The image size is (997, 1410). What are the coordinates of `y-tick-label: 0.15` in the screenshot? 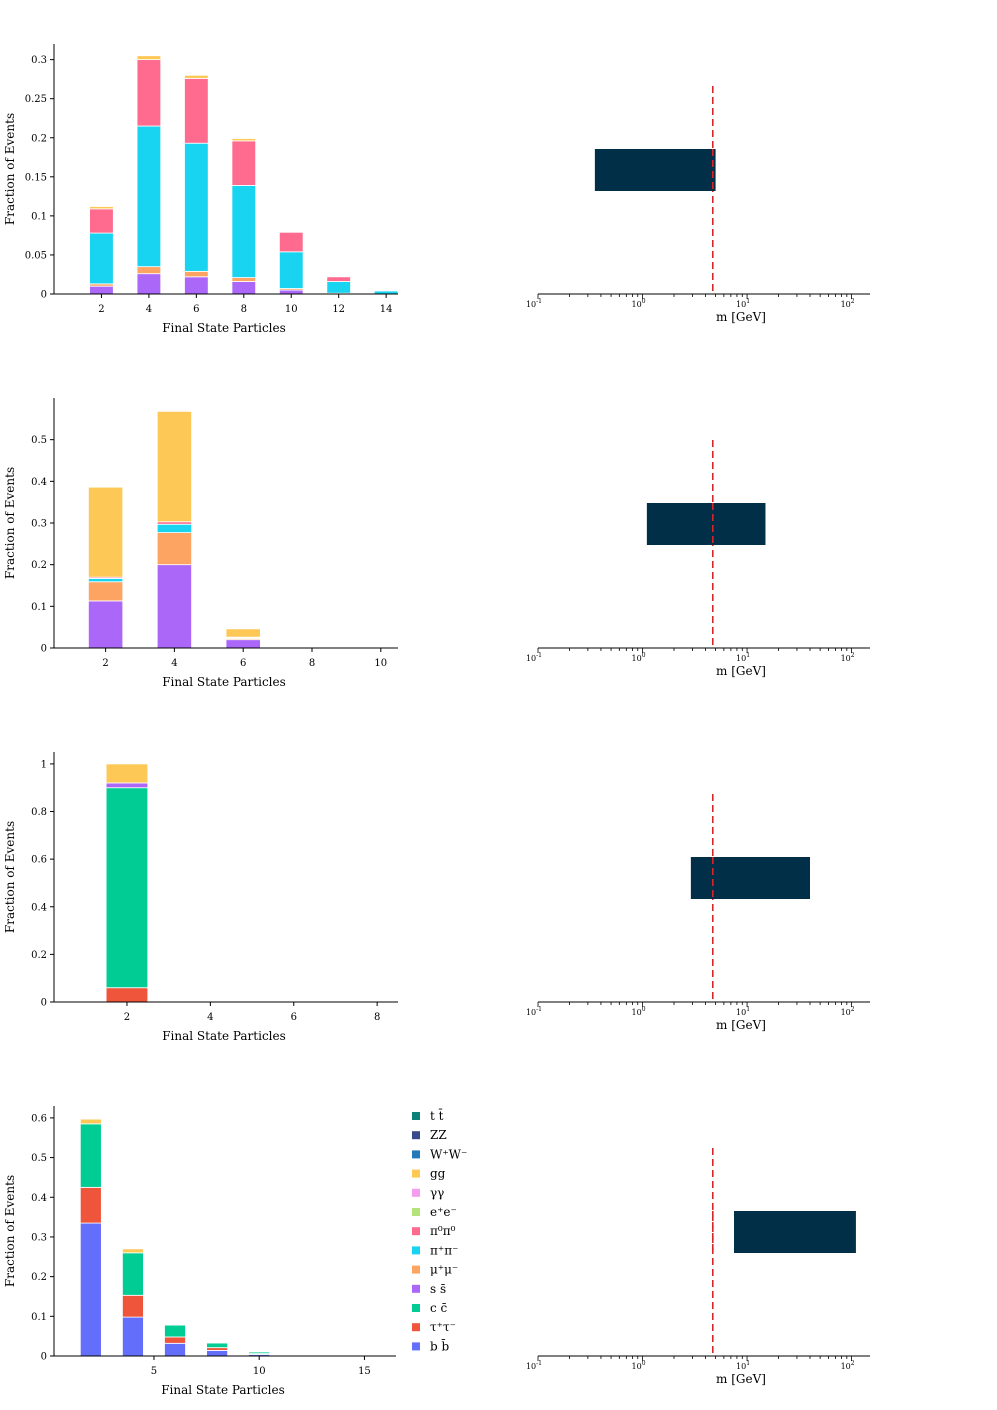 It's located at (36, 177).